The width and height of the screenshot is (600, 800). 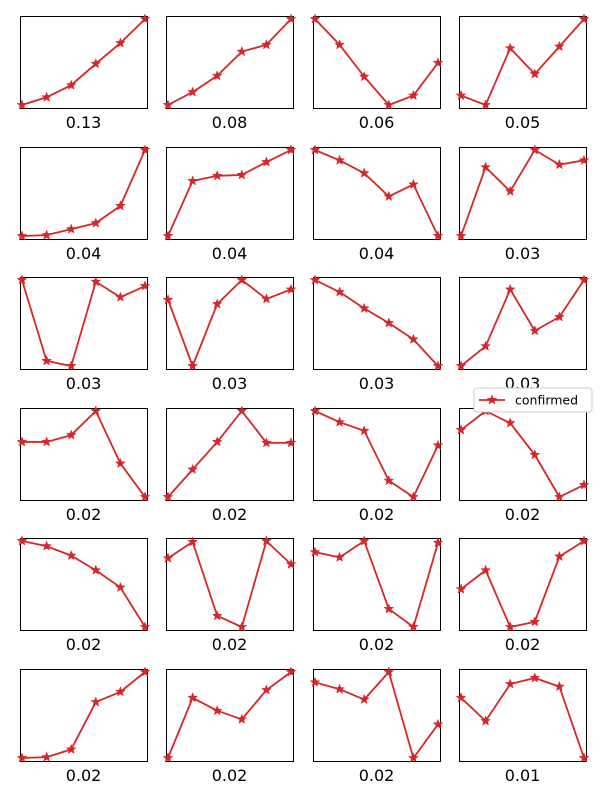 What do you see at coordinates (377, 122) in the screenshot?
I see `panel-label: 0.06` at bounding box center [377, 122].